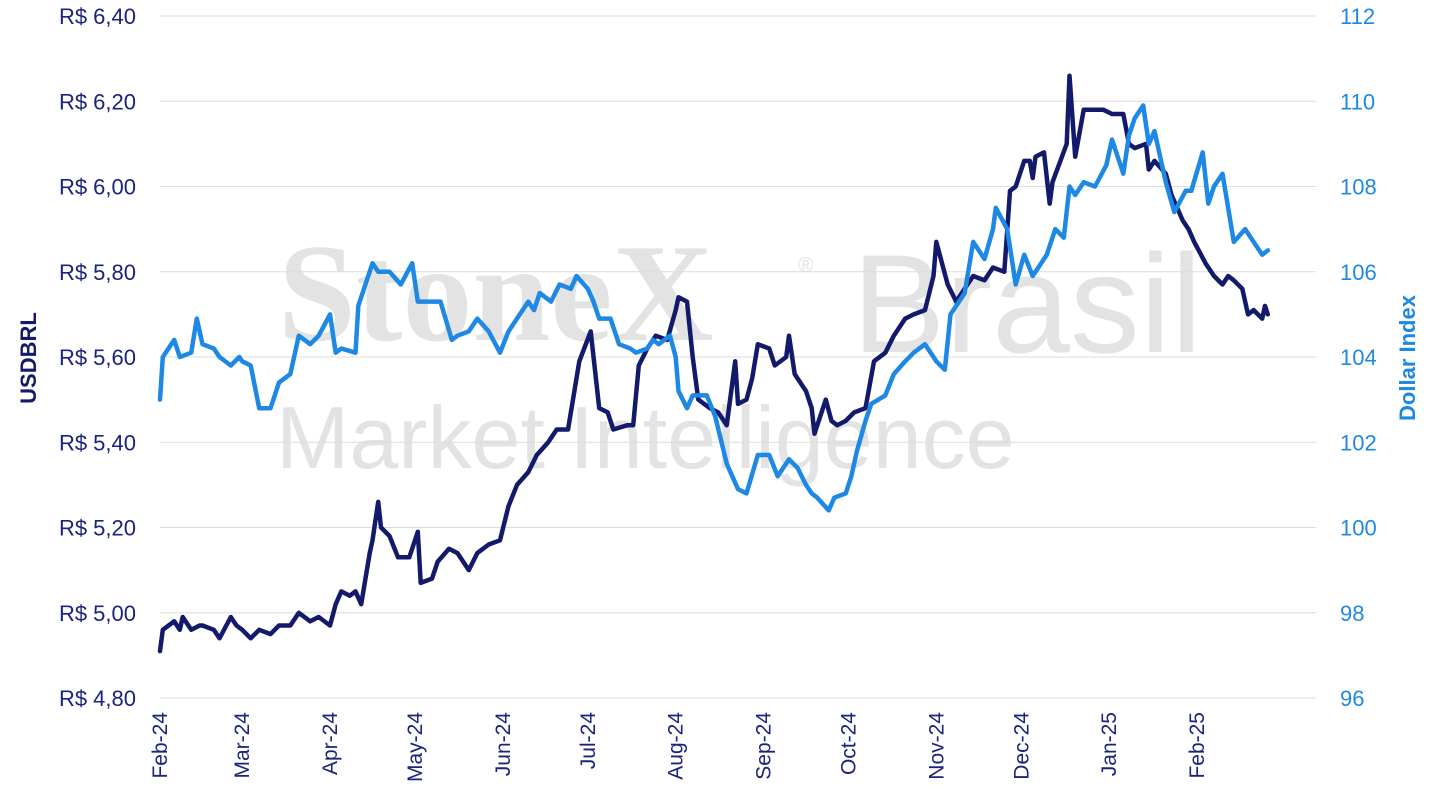 This screenshot has height=810, width=1437. What do you see at coordinates (849, 743) in the screenshot?
I see `x-tick-label: Oct-24` at bounding box center [849, 743].